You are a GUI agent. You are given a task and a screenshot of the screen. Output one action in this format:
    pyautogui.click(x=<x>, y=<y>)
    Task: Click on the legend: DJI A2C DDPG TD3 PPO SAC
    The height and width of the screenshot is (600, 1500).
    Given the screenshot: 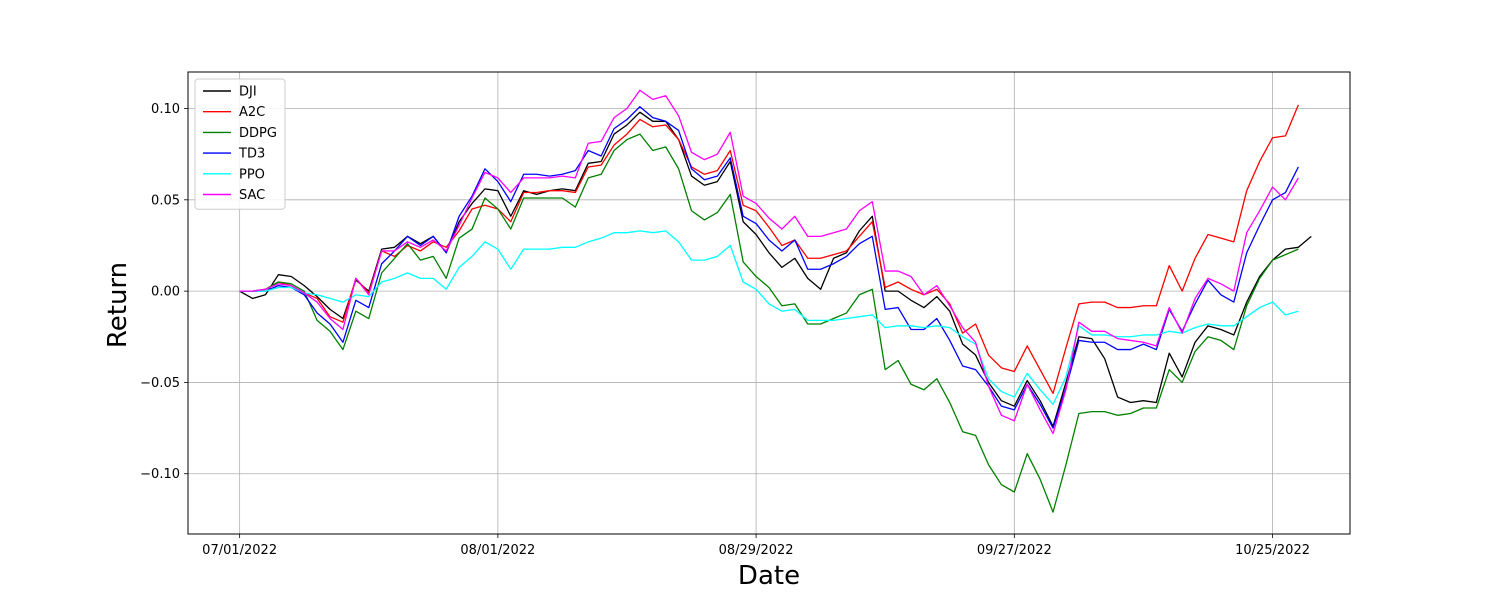 What is the action you would take?
    pyautogui.click(x=240, y=144)
    